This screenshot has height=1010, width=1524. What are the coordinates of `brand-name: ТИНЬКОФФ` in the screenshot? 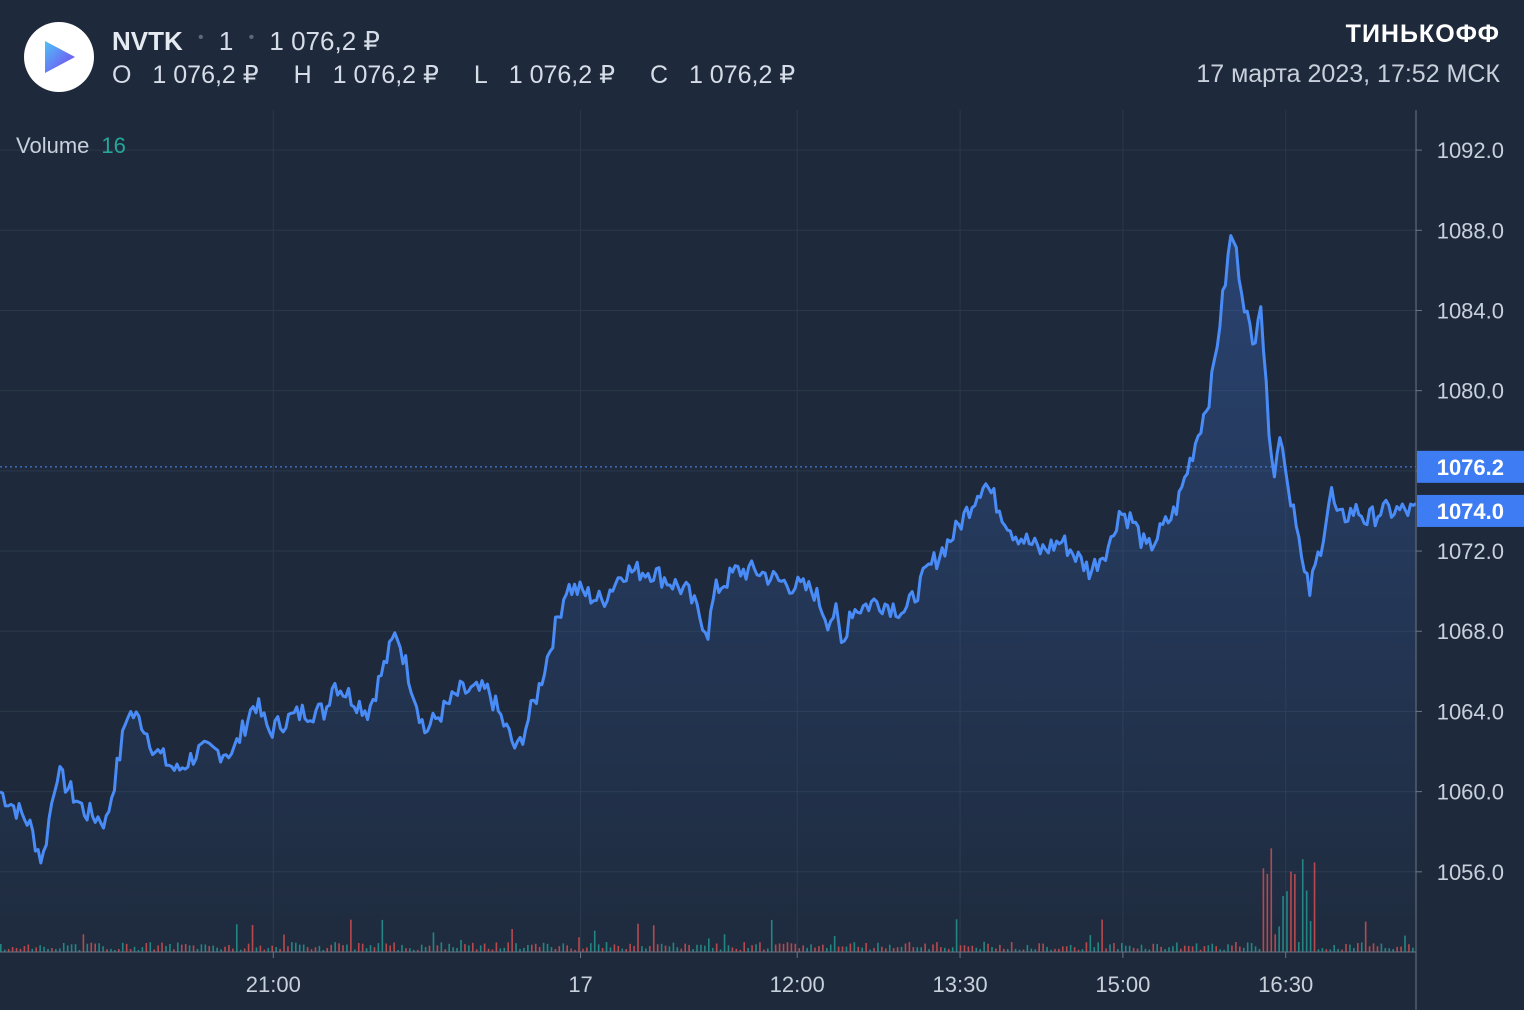 It's located at (1422, 34).